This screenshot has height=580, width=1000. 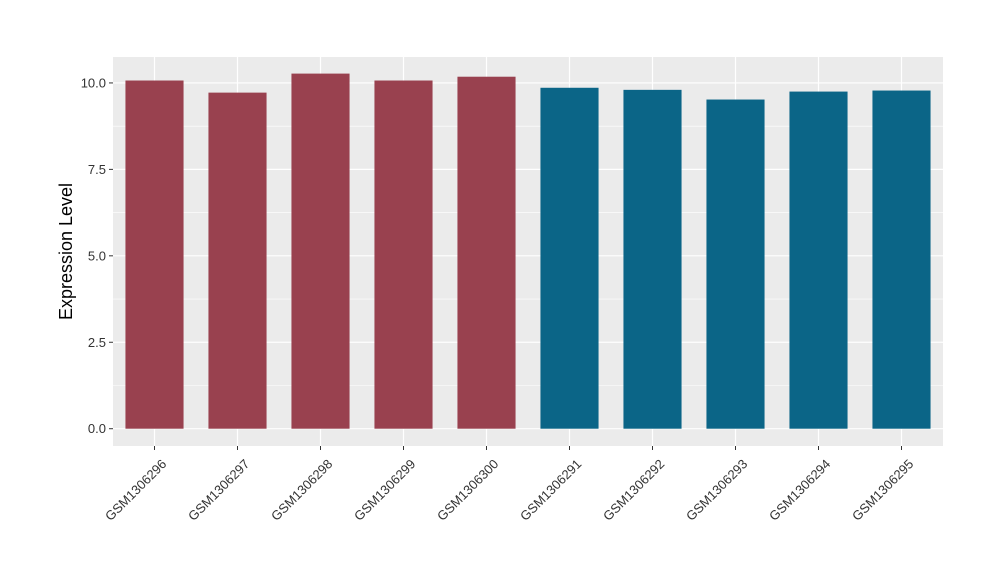 I want to click on y-axis: 0.0 2.5 5.0 7.5 10.0, so click(x=97, y=255).